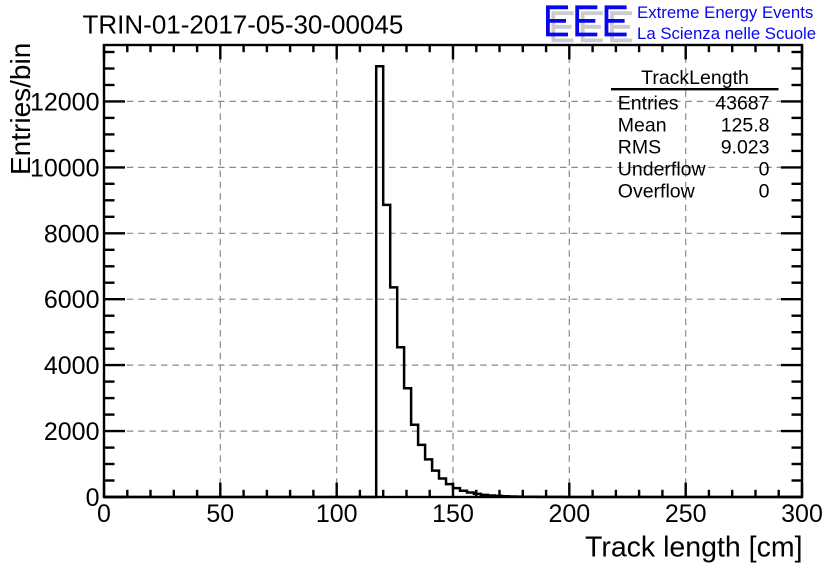  Describe the element at coordinates (20, 109) in the screenshot. I see `svg-text: Entries/bin` at that location.